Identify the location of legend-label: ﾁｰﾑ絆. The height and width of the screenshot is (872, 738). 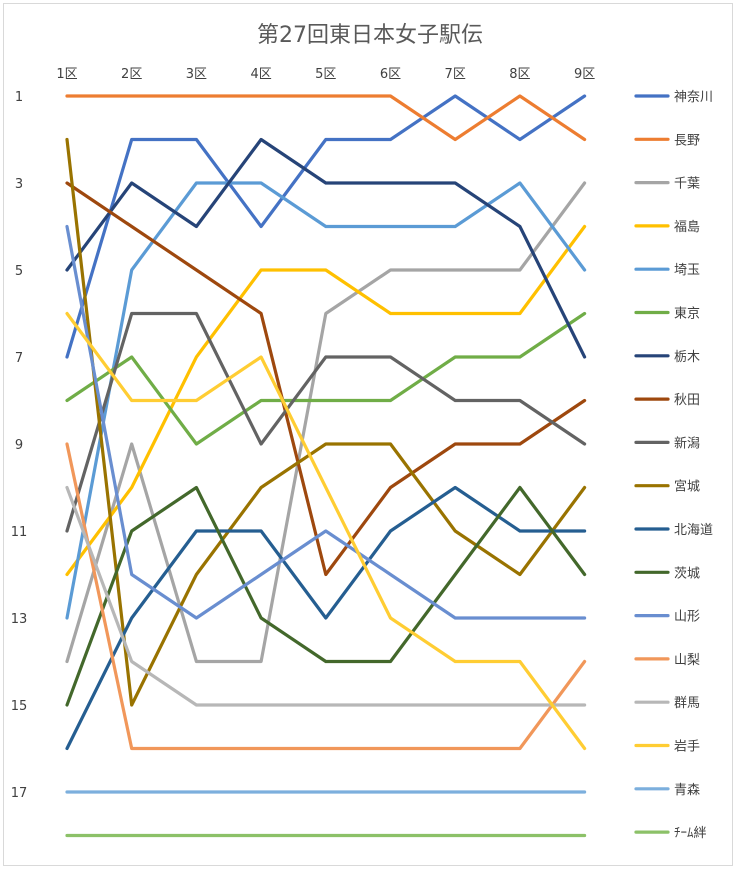
(690, 833).